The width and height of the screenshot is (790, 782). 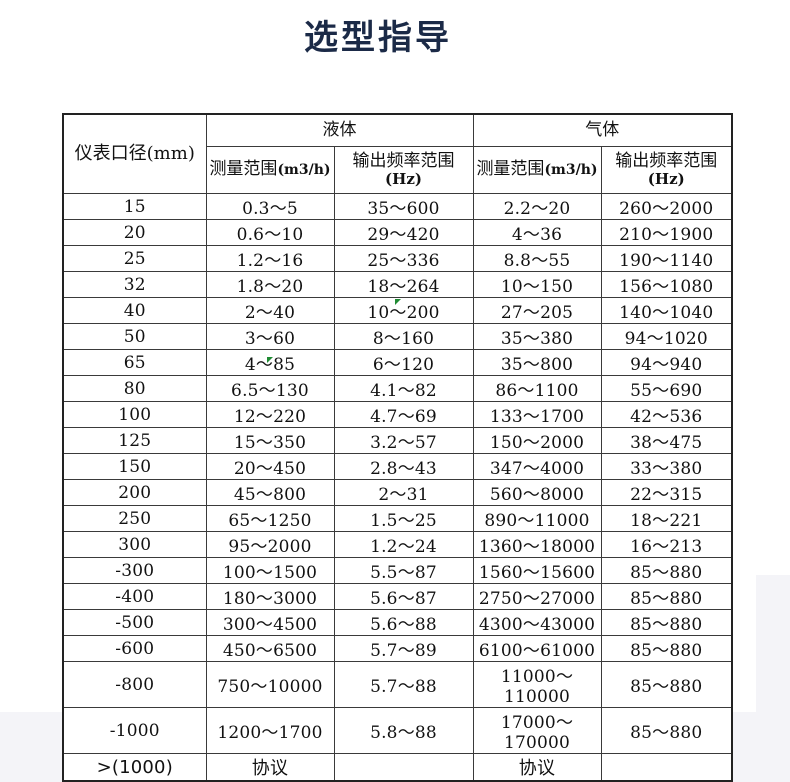 I want to click on cell-liquid-range: 95～2000, so click(x=270, y=544).